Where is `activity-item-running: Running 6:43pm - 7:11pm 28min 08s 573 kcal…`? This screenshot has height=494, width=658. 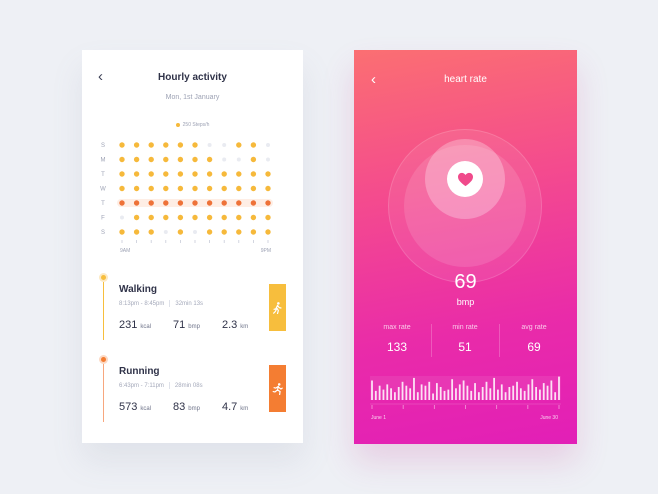 activity-item-running: Running 6:43pm - 7:11pm 28min 08s 573 kcal… is located at coordinates (192, 395).